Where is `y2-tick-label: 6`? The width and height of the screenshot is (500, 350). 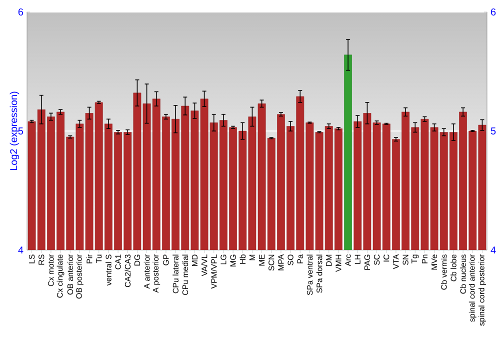 y2-tick-label: 6 is located at coordinates (493, 12).